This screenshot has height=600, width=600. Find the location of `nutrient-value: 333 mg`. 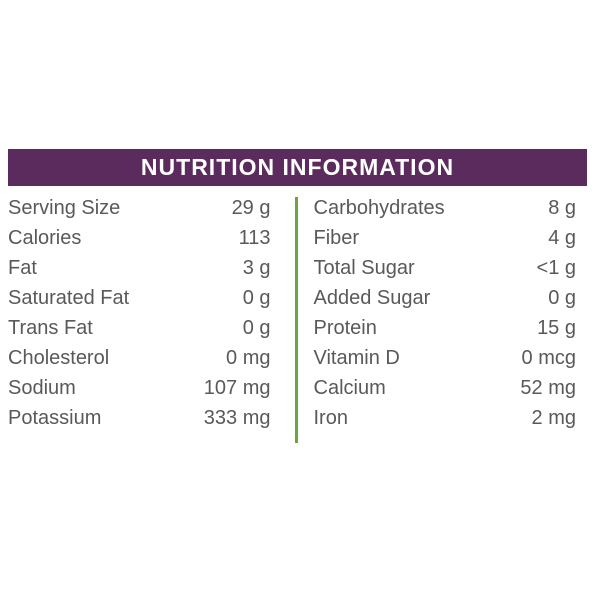

nutrient-value: 333 mg is located at coordinates (237, 418).